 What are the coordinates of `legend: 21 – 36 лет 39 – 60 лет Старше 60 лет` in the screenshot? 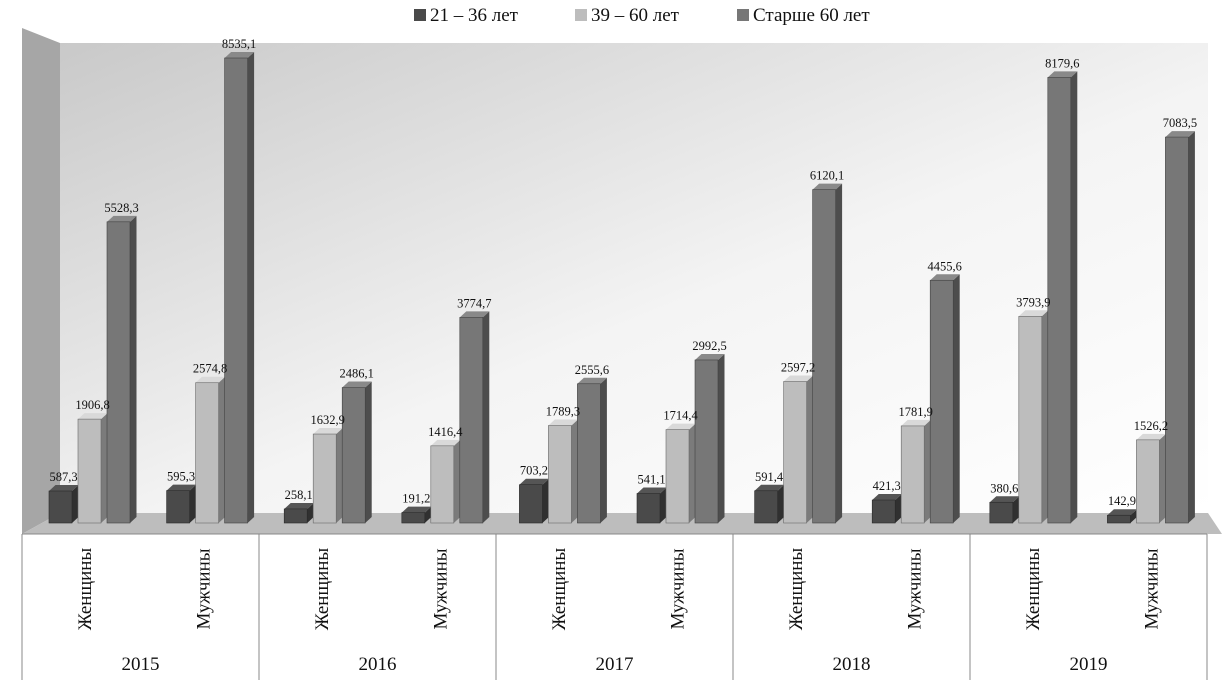 It's located at (642, 15).